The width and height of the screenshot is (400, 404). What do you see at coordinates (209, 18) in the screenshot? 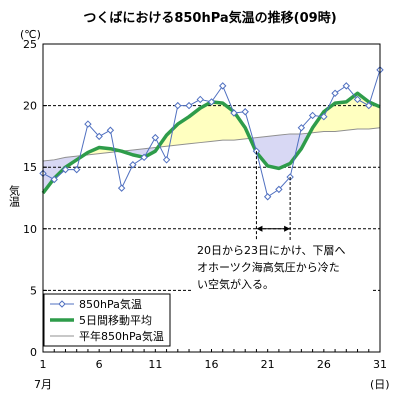
I see `chart-title: つくばにおける850hPa気温の推移(09時)` at bounding box center [209, 18].